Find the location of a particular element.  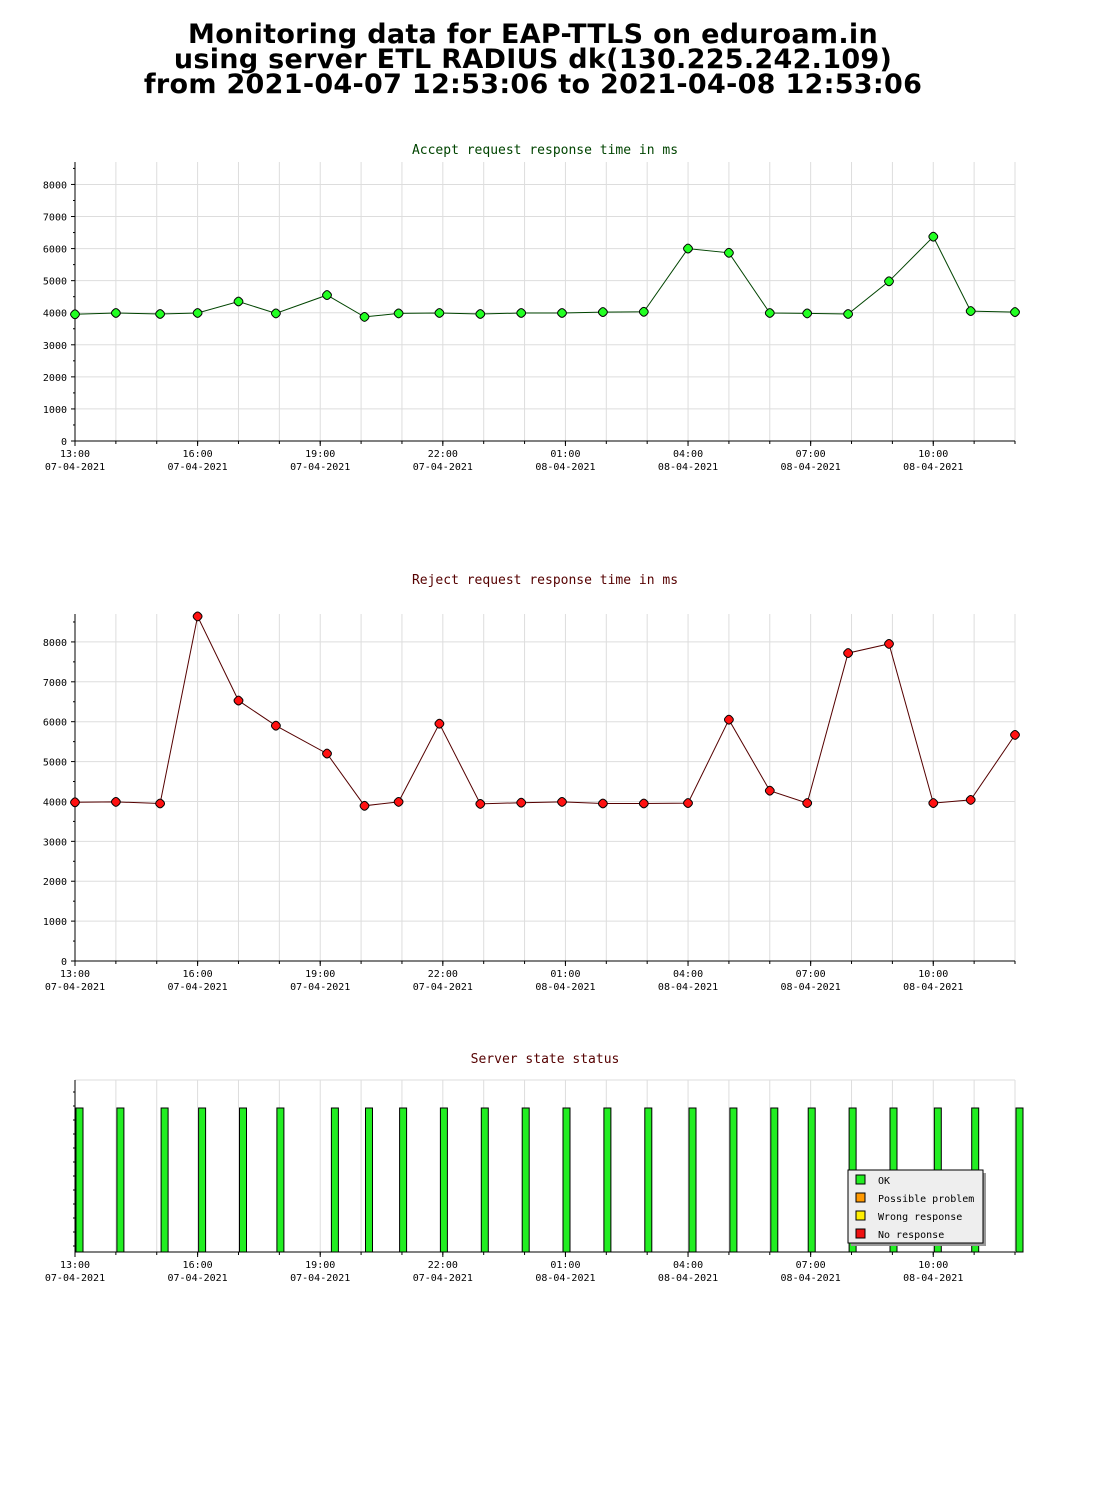

x-tick-label: 16:00 is located at coordinates (198, 454).